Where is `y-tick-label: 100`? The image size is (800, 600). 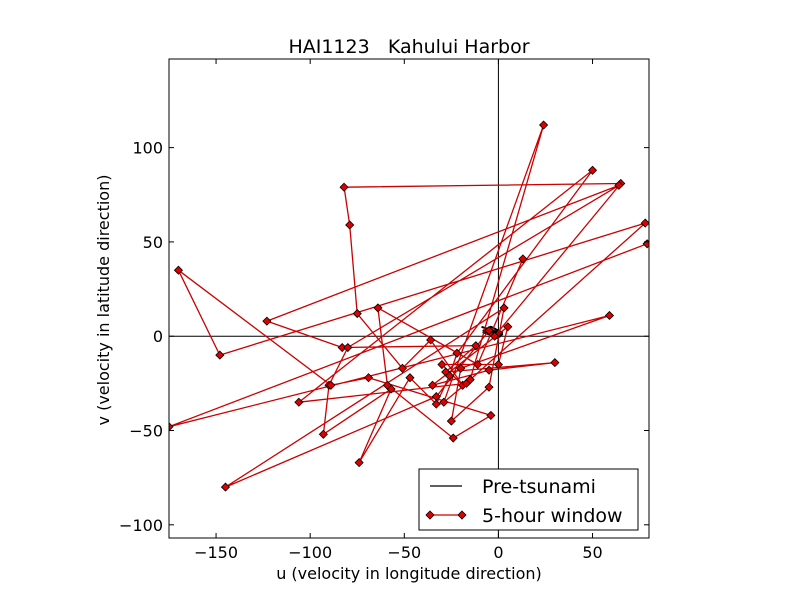
y-tick-label: 100 is located at coordinates (147, 148).